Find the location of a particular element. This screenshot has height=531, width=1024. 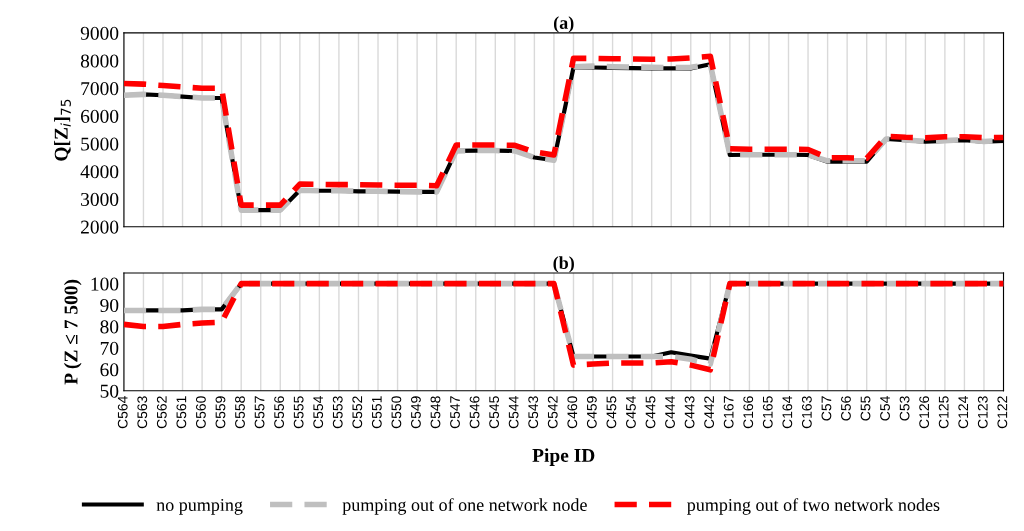

x-tick-label: C53 is located at coordinates (904, 408).